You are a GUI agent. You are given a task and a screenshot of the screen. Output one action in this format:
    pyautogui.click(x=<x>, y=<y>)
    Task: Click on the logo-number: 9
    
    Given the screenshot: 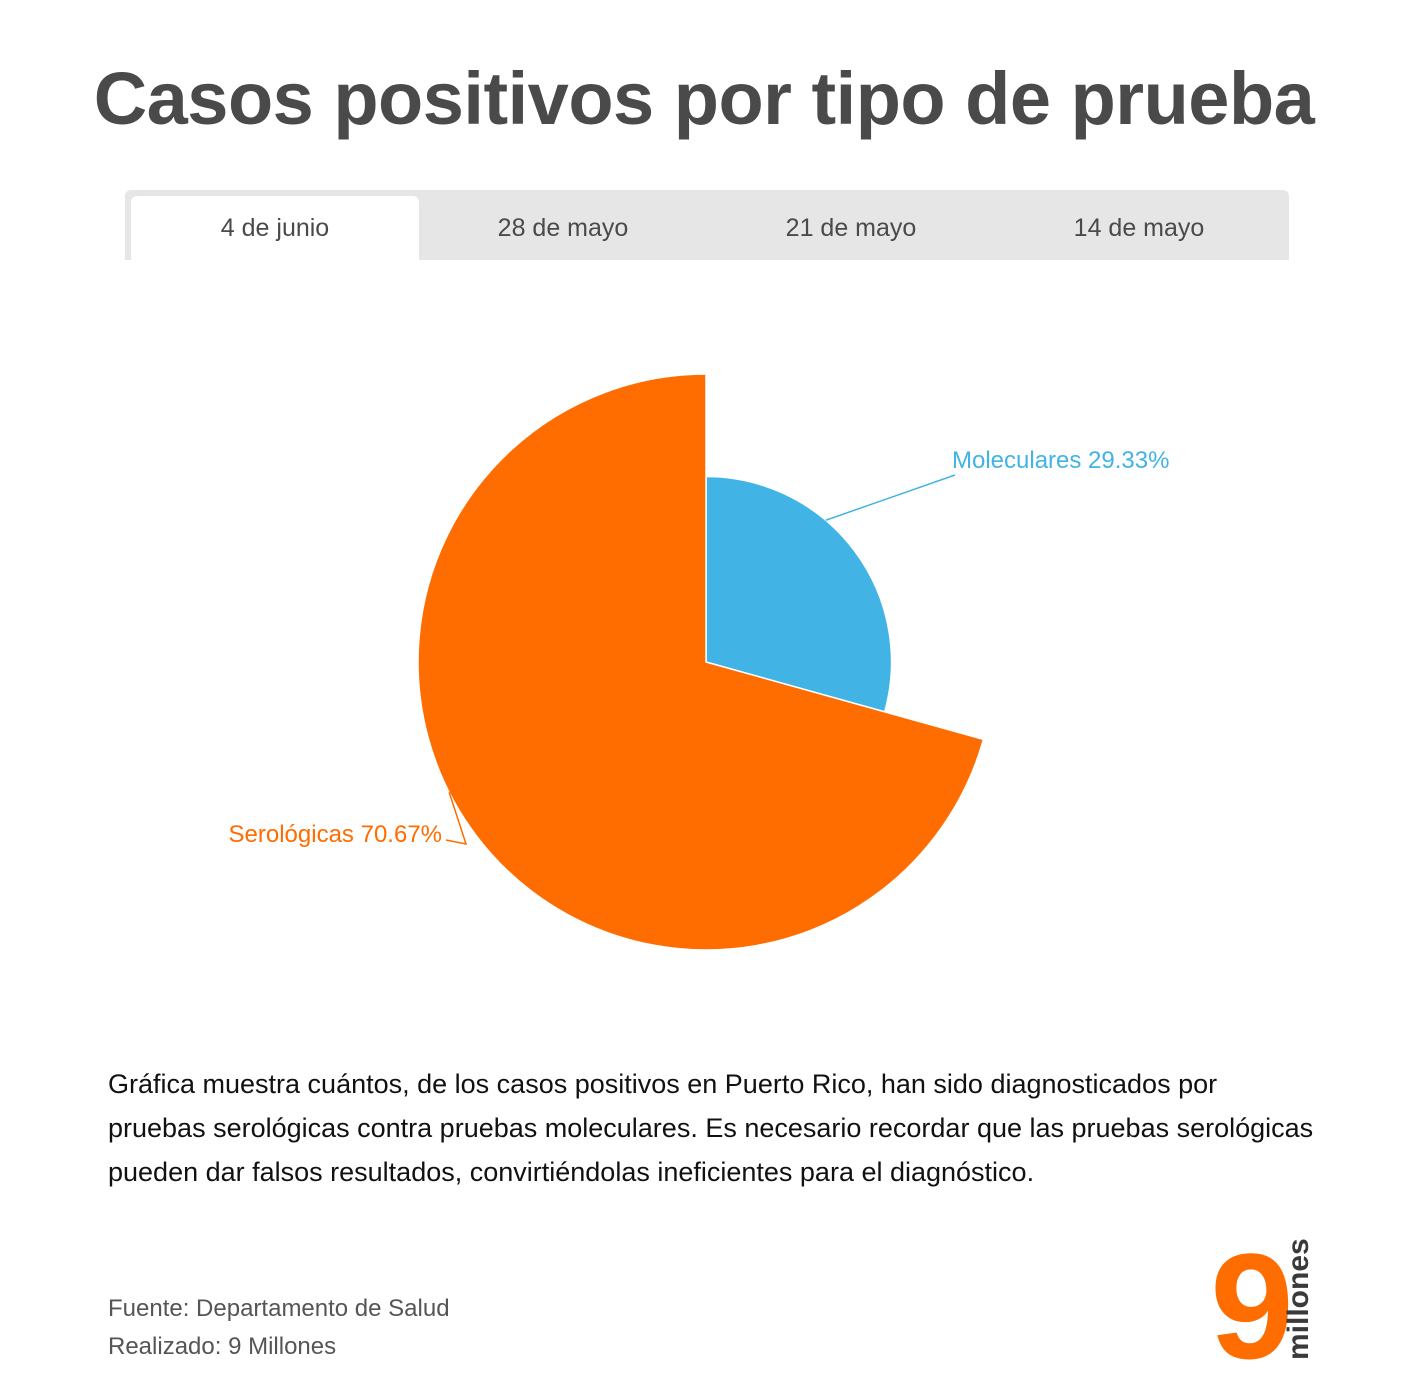 What is the action you would take?
    pyautogui.click(x=1251, y=1300)
    